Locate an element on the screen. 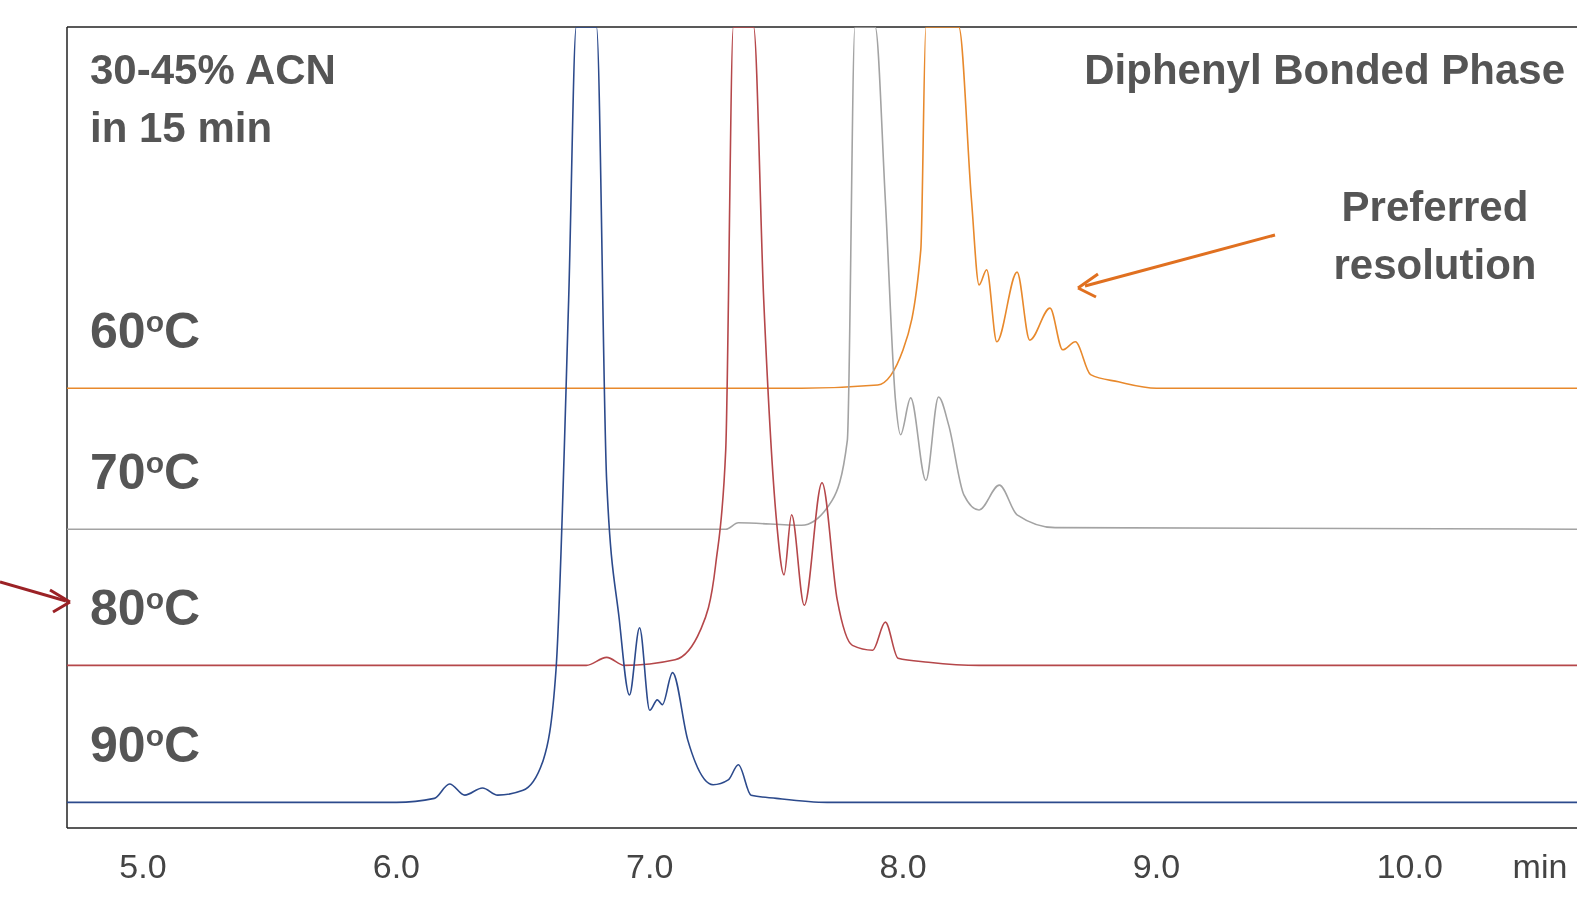 This screenshot has height=904, width=1577. x-tick-label: 5.0 is located at coordinates (143, 866).